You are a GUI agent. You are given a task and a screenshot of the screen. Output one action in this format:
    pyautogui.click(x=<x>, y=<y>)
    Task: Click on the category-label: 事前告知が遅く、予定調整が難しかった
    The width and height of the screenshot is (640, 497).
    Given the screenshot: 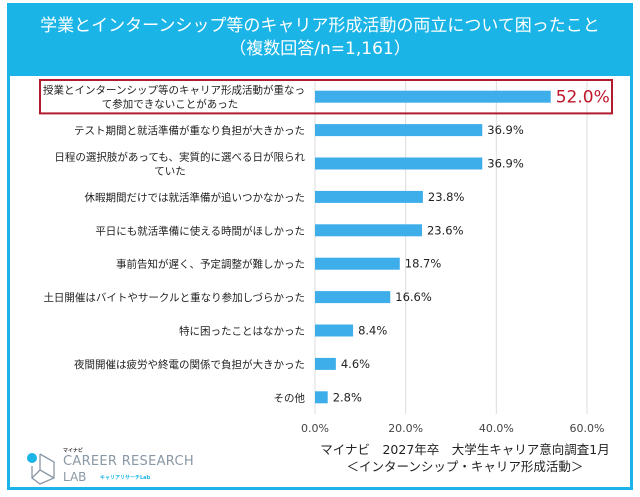 What is the action you would take?
    pyautogui.click(x=210, y=264)
    